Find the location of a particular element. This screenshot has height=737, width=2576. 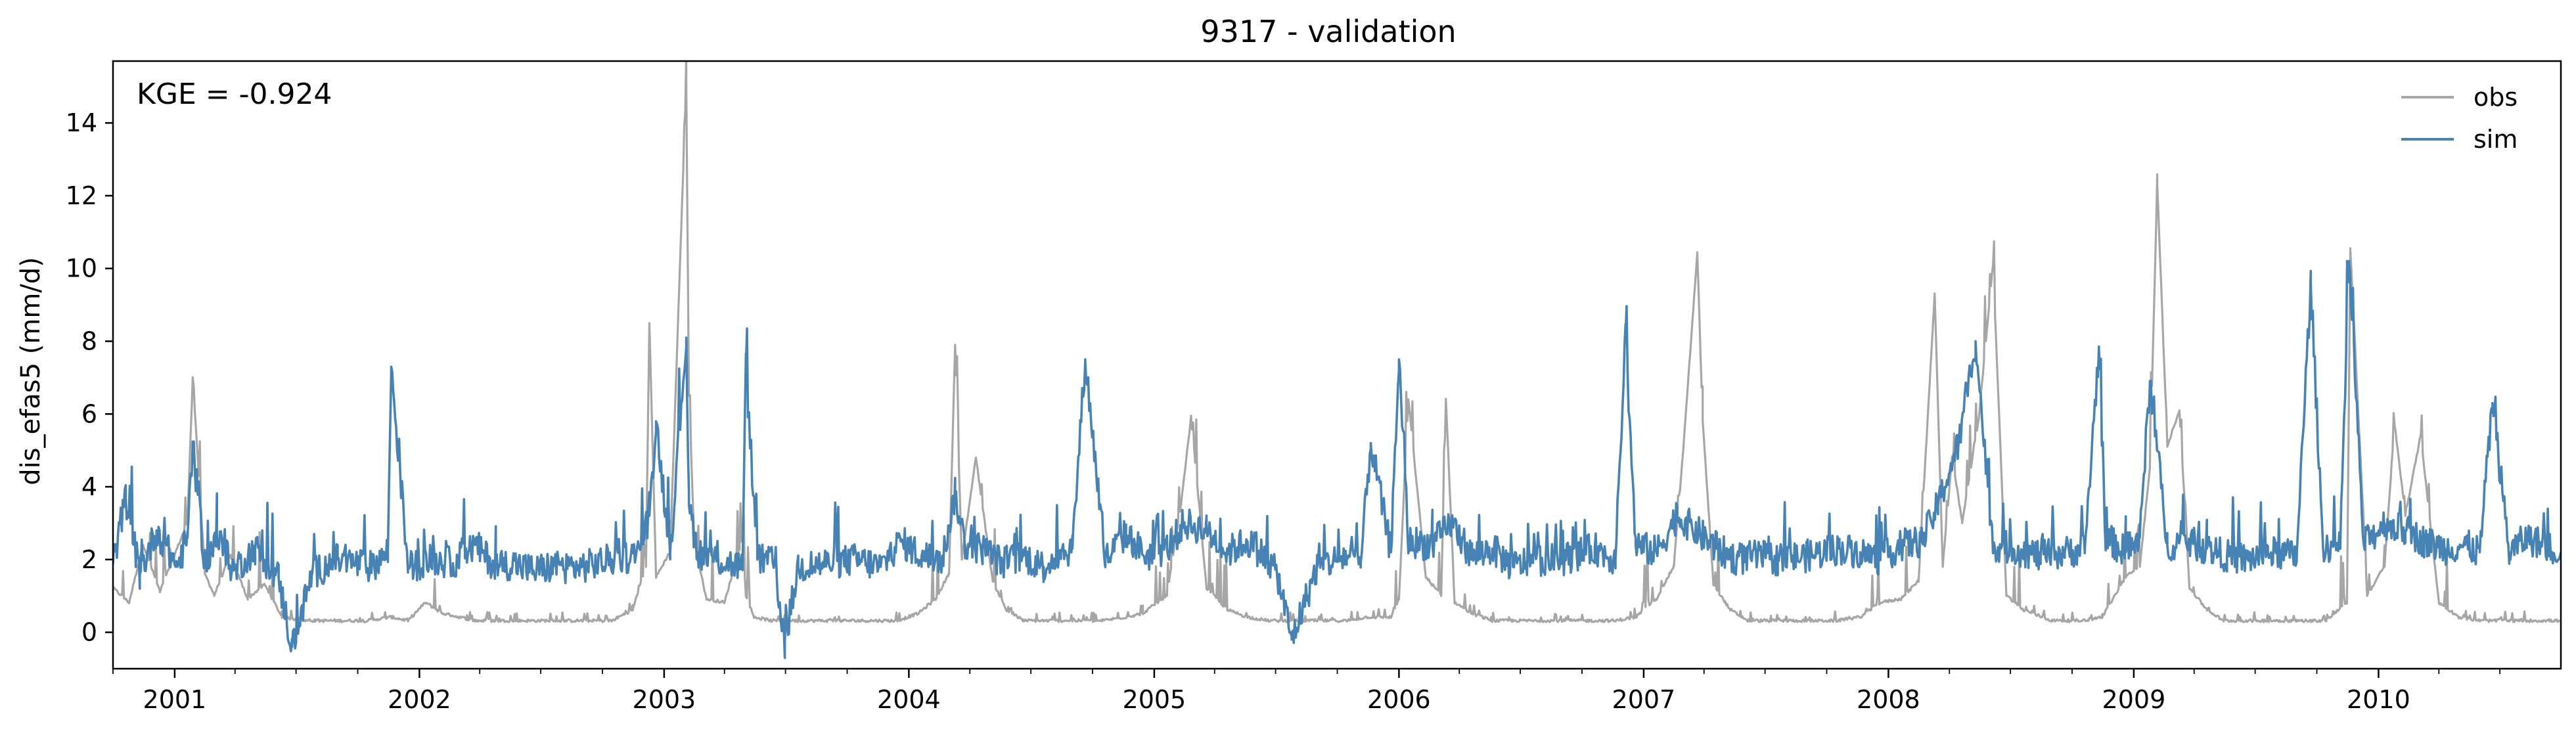

y-tick-label: 4 is located at coordinates (89, 486).